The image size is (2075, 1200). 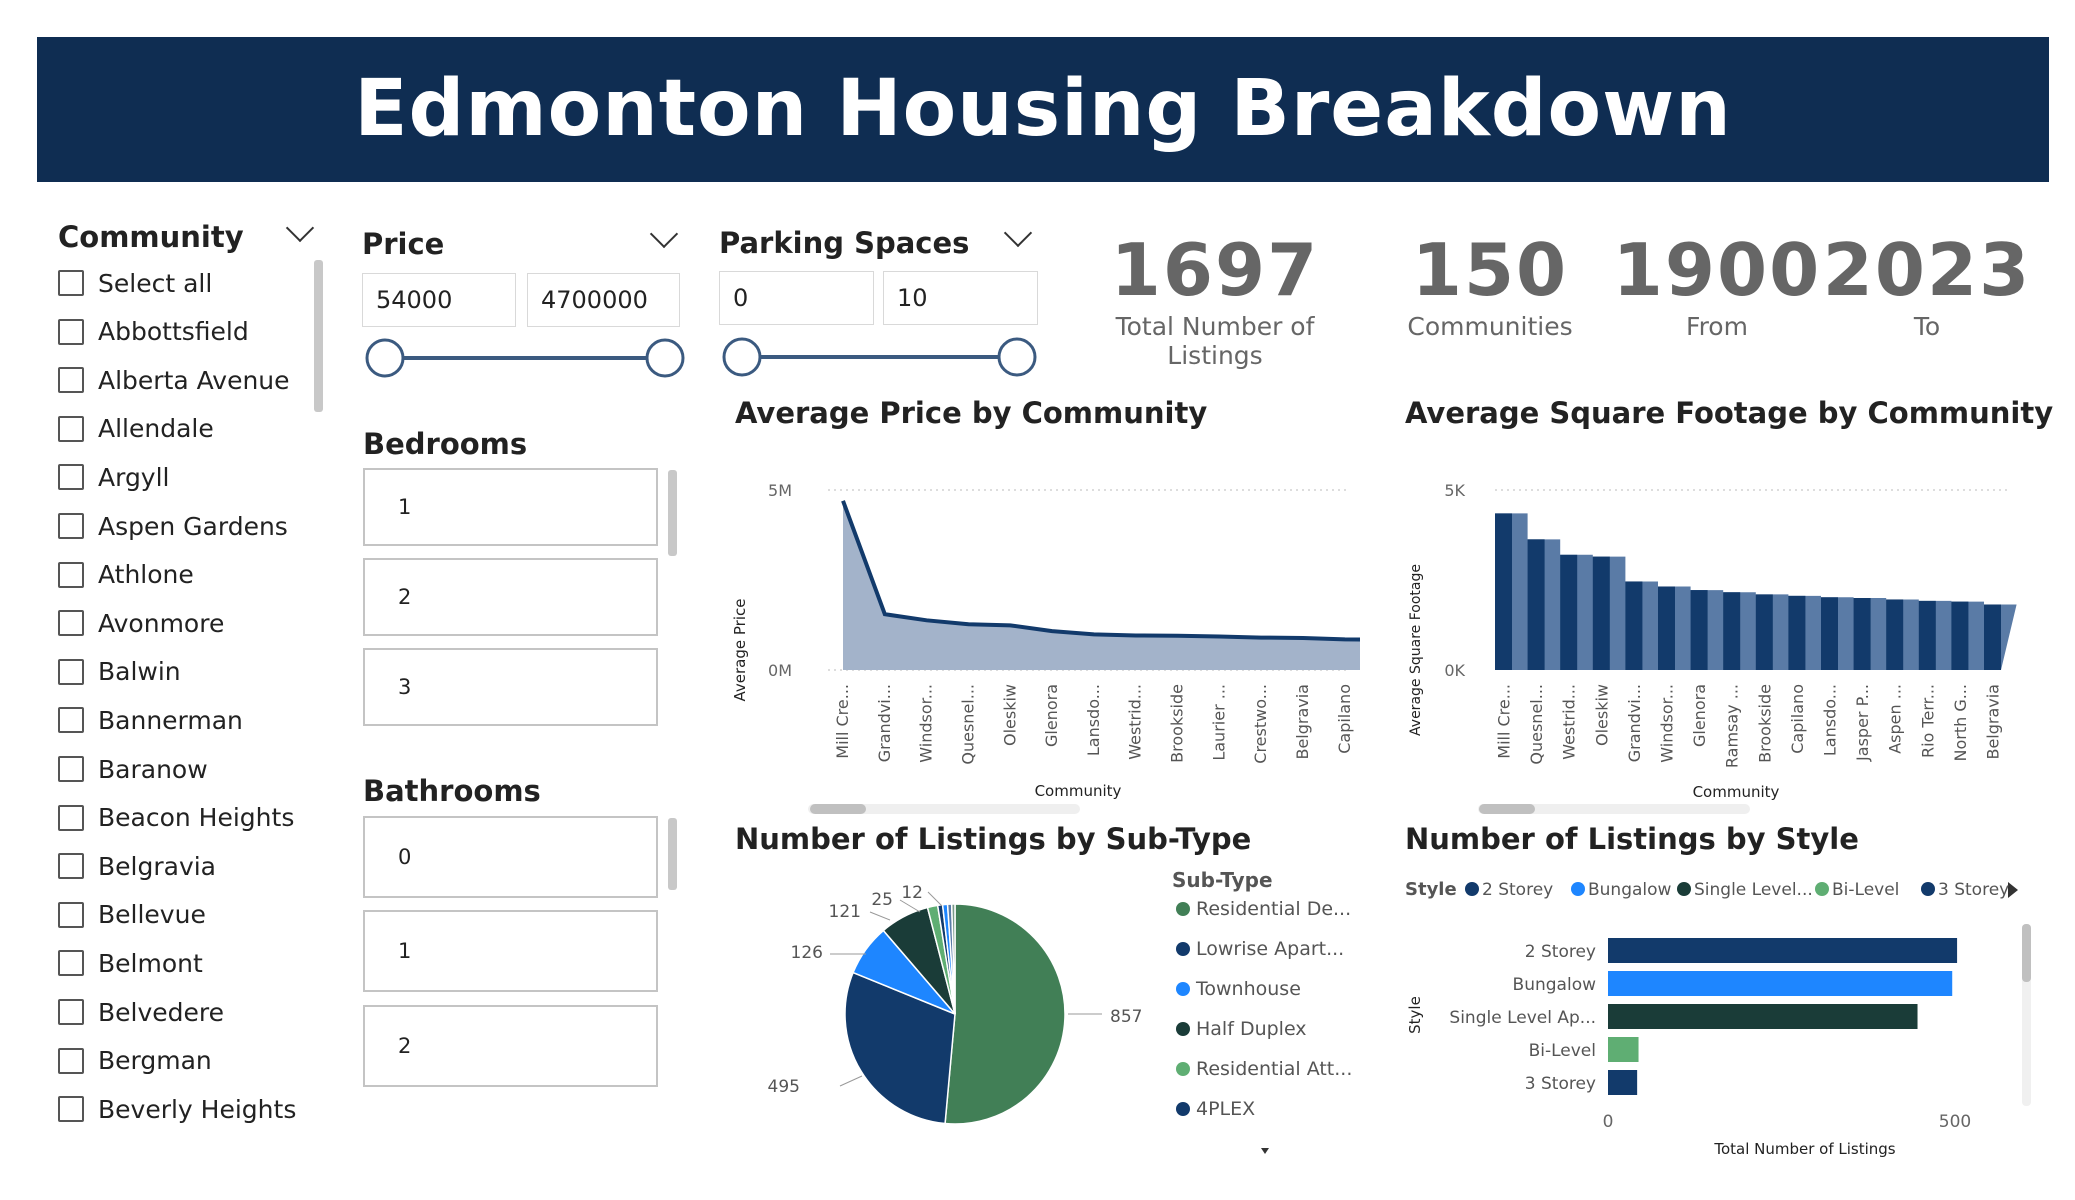 What do you see at coordinates (177, 1109) in the screenshot?
I see `community-checkbox-row: Beverly Heights` at bounding box center [177, 1109].